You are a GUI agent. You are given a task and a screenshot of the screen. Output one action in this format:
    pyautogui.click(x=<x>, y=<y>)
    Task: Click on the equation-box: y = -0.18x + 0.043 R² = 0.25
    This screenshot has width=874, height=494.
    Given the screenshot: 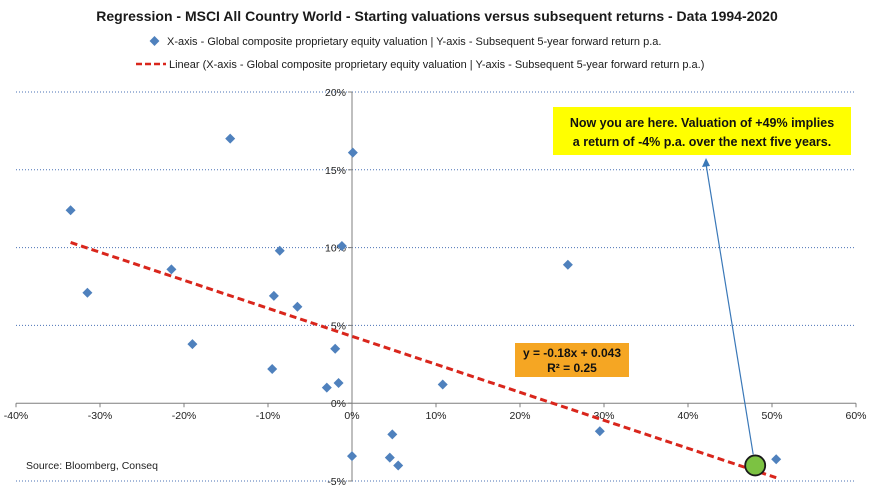 What is the action you would take?
    pyautogui.click(x=572, y=360)
    